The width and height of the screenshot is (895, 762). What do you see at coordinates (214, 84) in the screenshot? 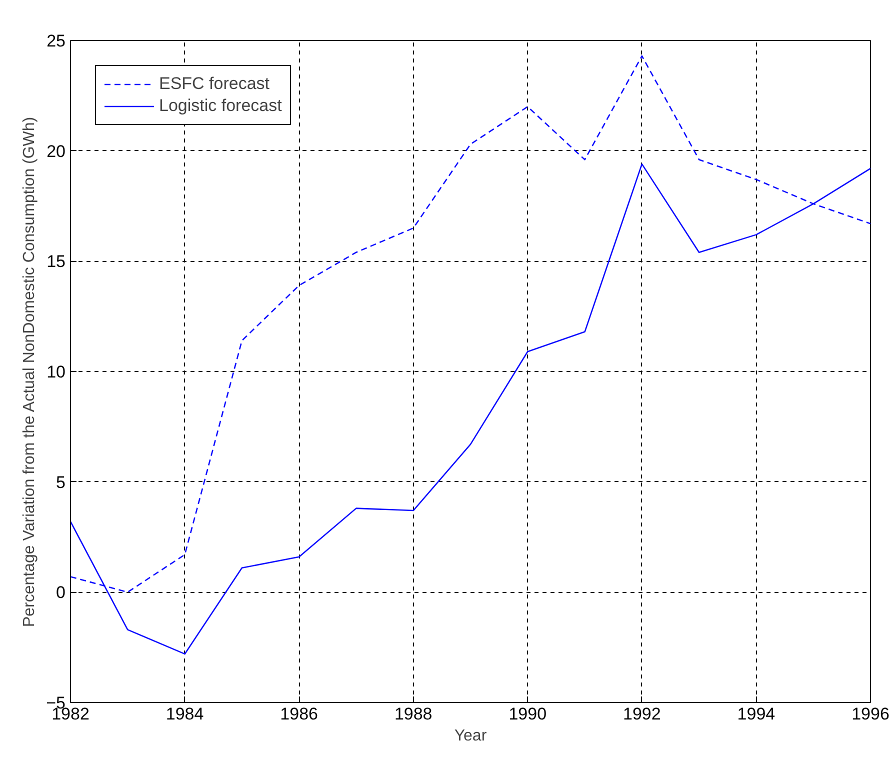
I see `legend-label: ESFC forecast` at bounding box center [214, 84].